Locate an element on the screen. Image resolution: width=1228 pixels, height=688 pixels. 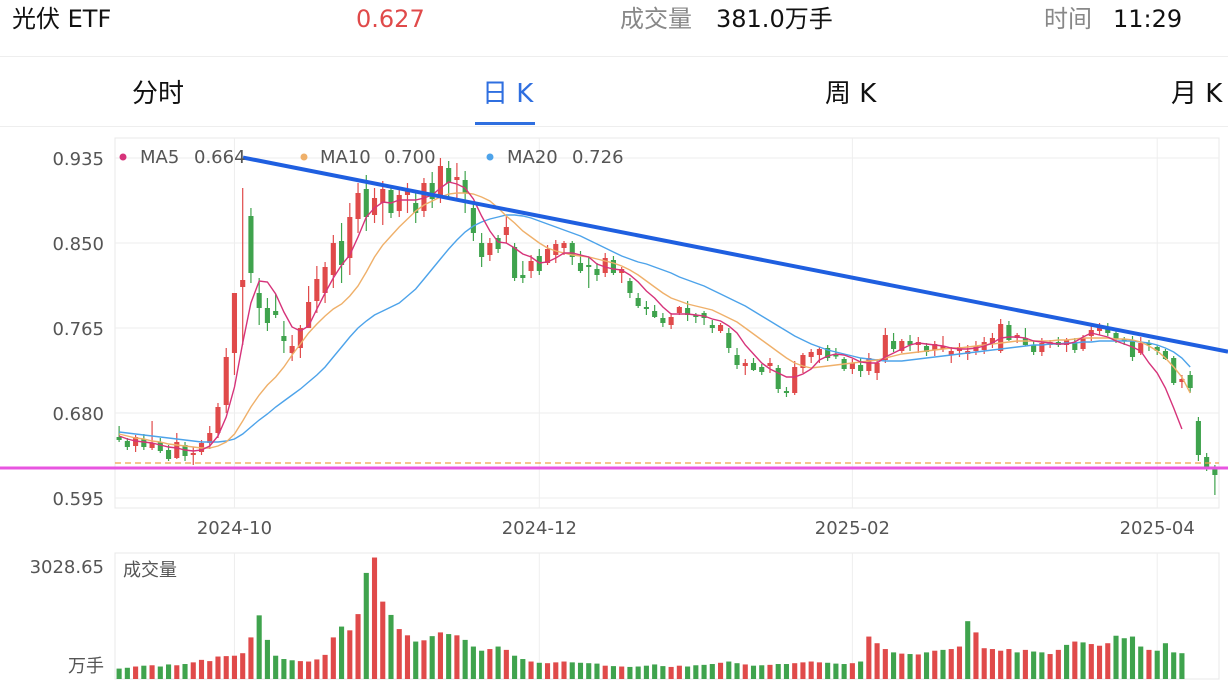
price-axis: 0.935 0.850 0.765 0.680 0.595 is located at coordinates (78, 329).